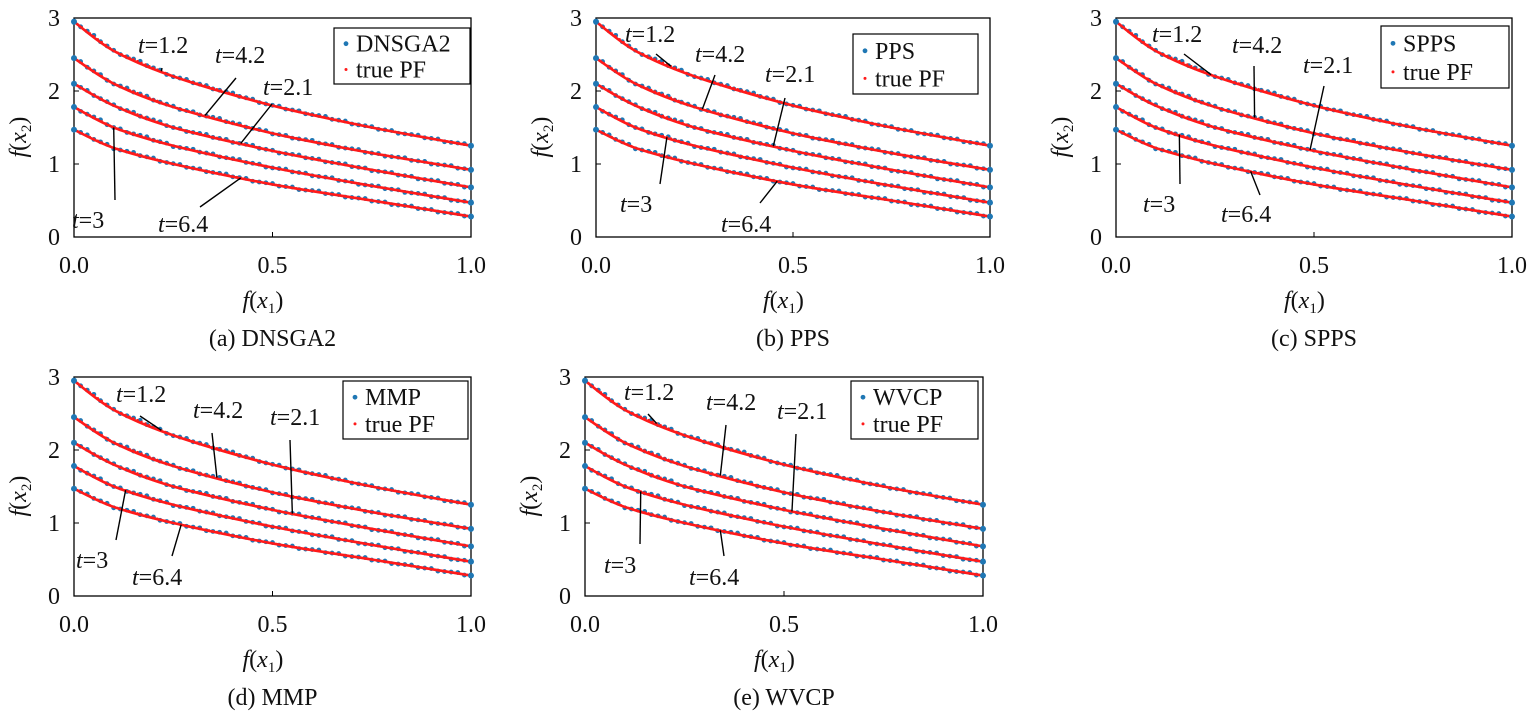  What do you see at coordinates (54, 238) in the screenshot?
I see `y-tick-label: 0` at bounding box center [54, 238].